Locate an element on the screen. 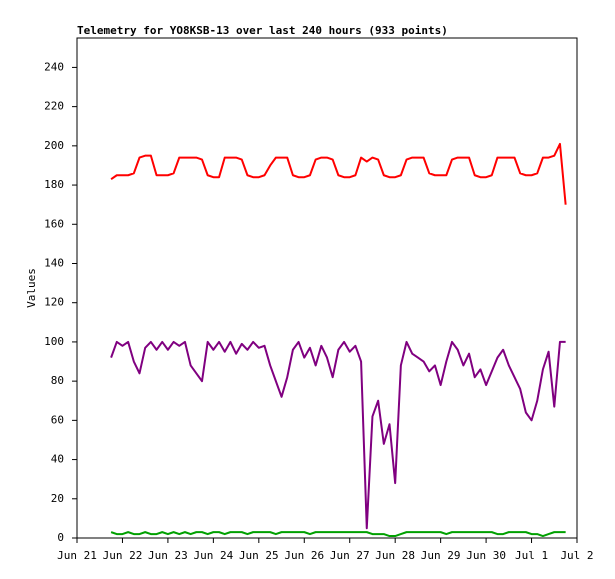  x-tick-label: Jun 28 is located at coordinates (395, 555).